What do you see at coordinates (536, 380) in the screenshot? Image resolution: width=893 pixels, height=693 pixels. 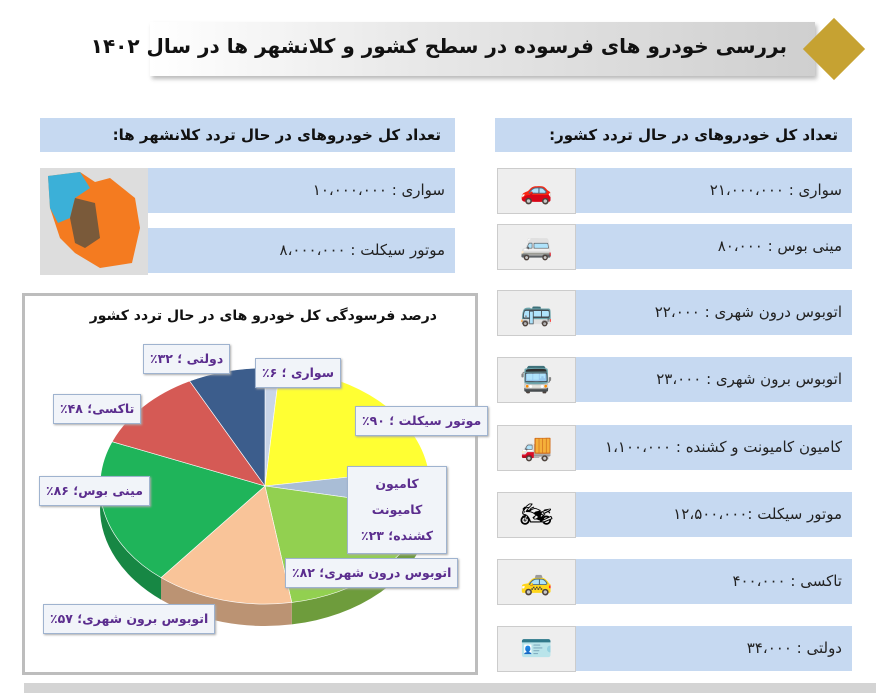 I see `coach-bus-icon: 🚍` at bounding box center [536, 380].